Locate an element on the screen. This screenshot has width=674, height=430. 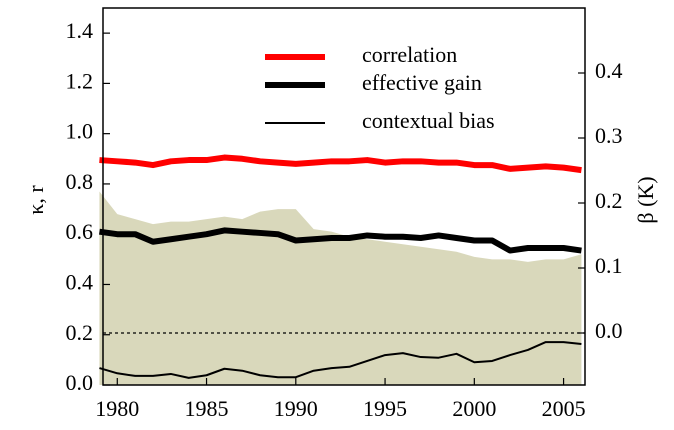
y2-tick-label: 0.4 is located at coordinates (609, 70).